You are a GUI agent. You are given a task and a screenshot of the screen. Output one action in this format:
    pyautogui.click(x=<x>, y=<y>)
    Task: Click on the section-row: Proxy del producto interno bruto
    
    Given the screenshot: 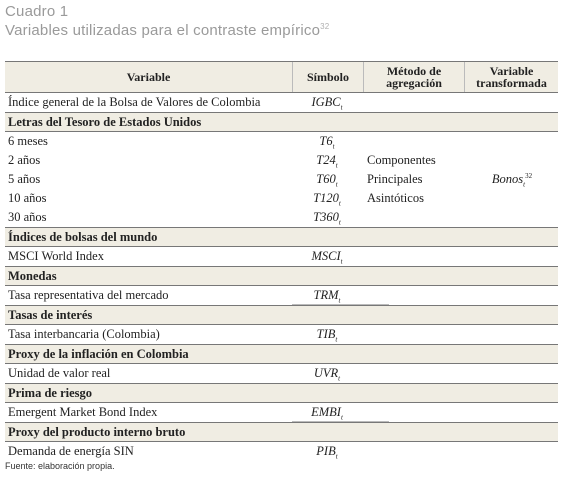 What is the action you would take?
    pyautogui.click(x=281, y=432)
    